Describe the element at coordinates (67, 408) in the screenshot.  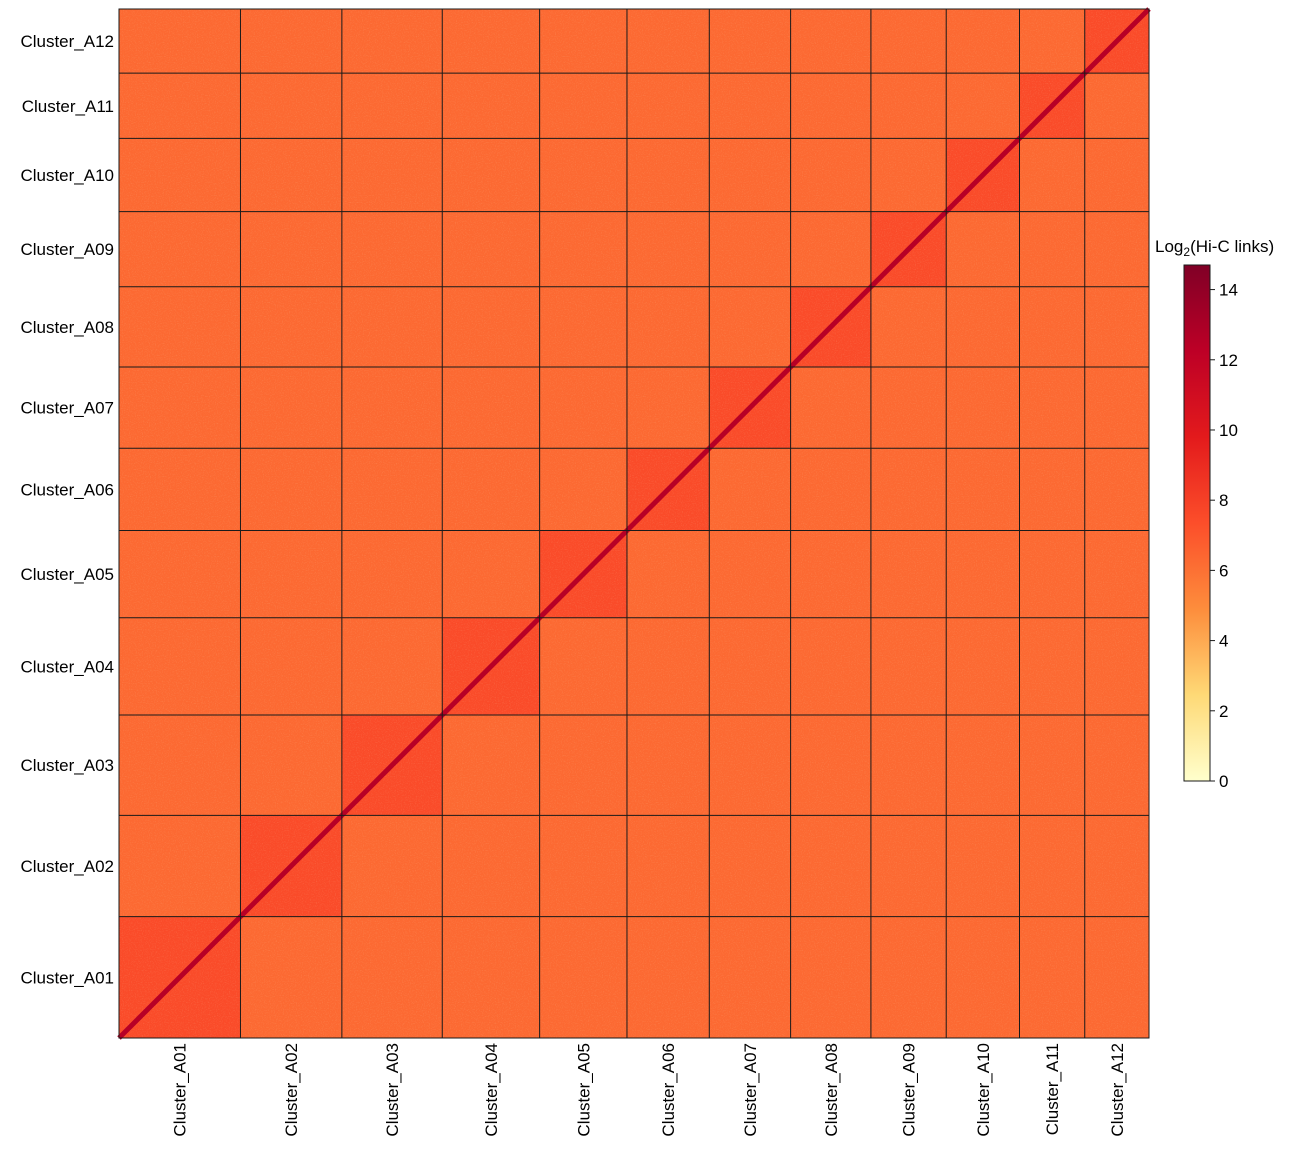
I see `y-tick-label: Cluster_A07` at that location.